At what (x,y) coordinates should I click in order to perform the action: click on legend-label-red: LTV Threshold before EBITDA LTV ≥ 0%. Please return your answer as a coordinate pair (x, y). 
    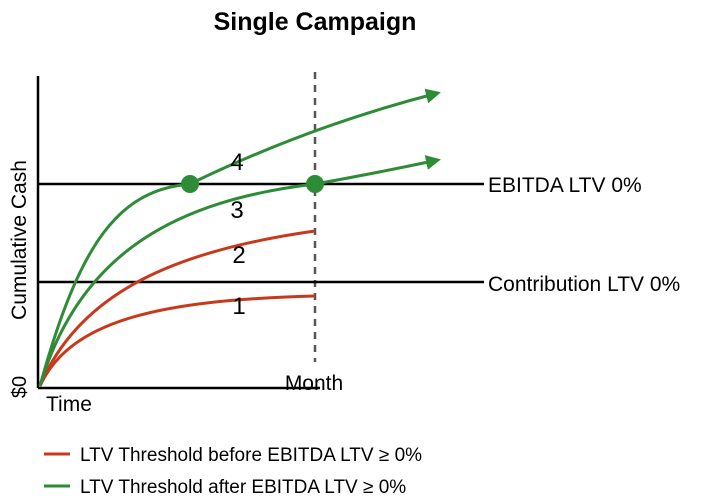
    Looking at the image, I should click on (251, 455).